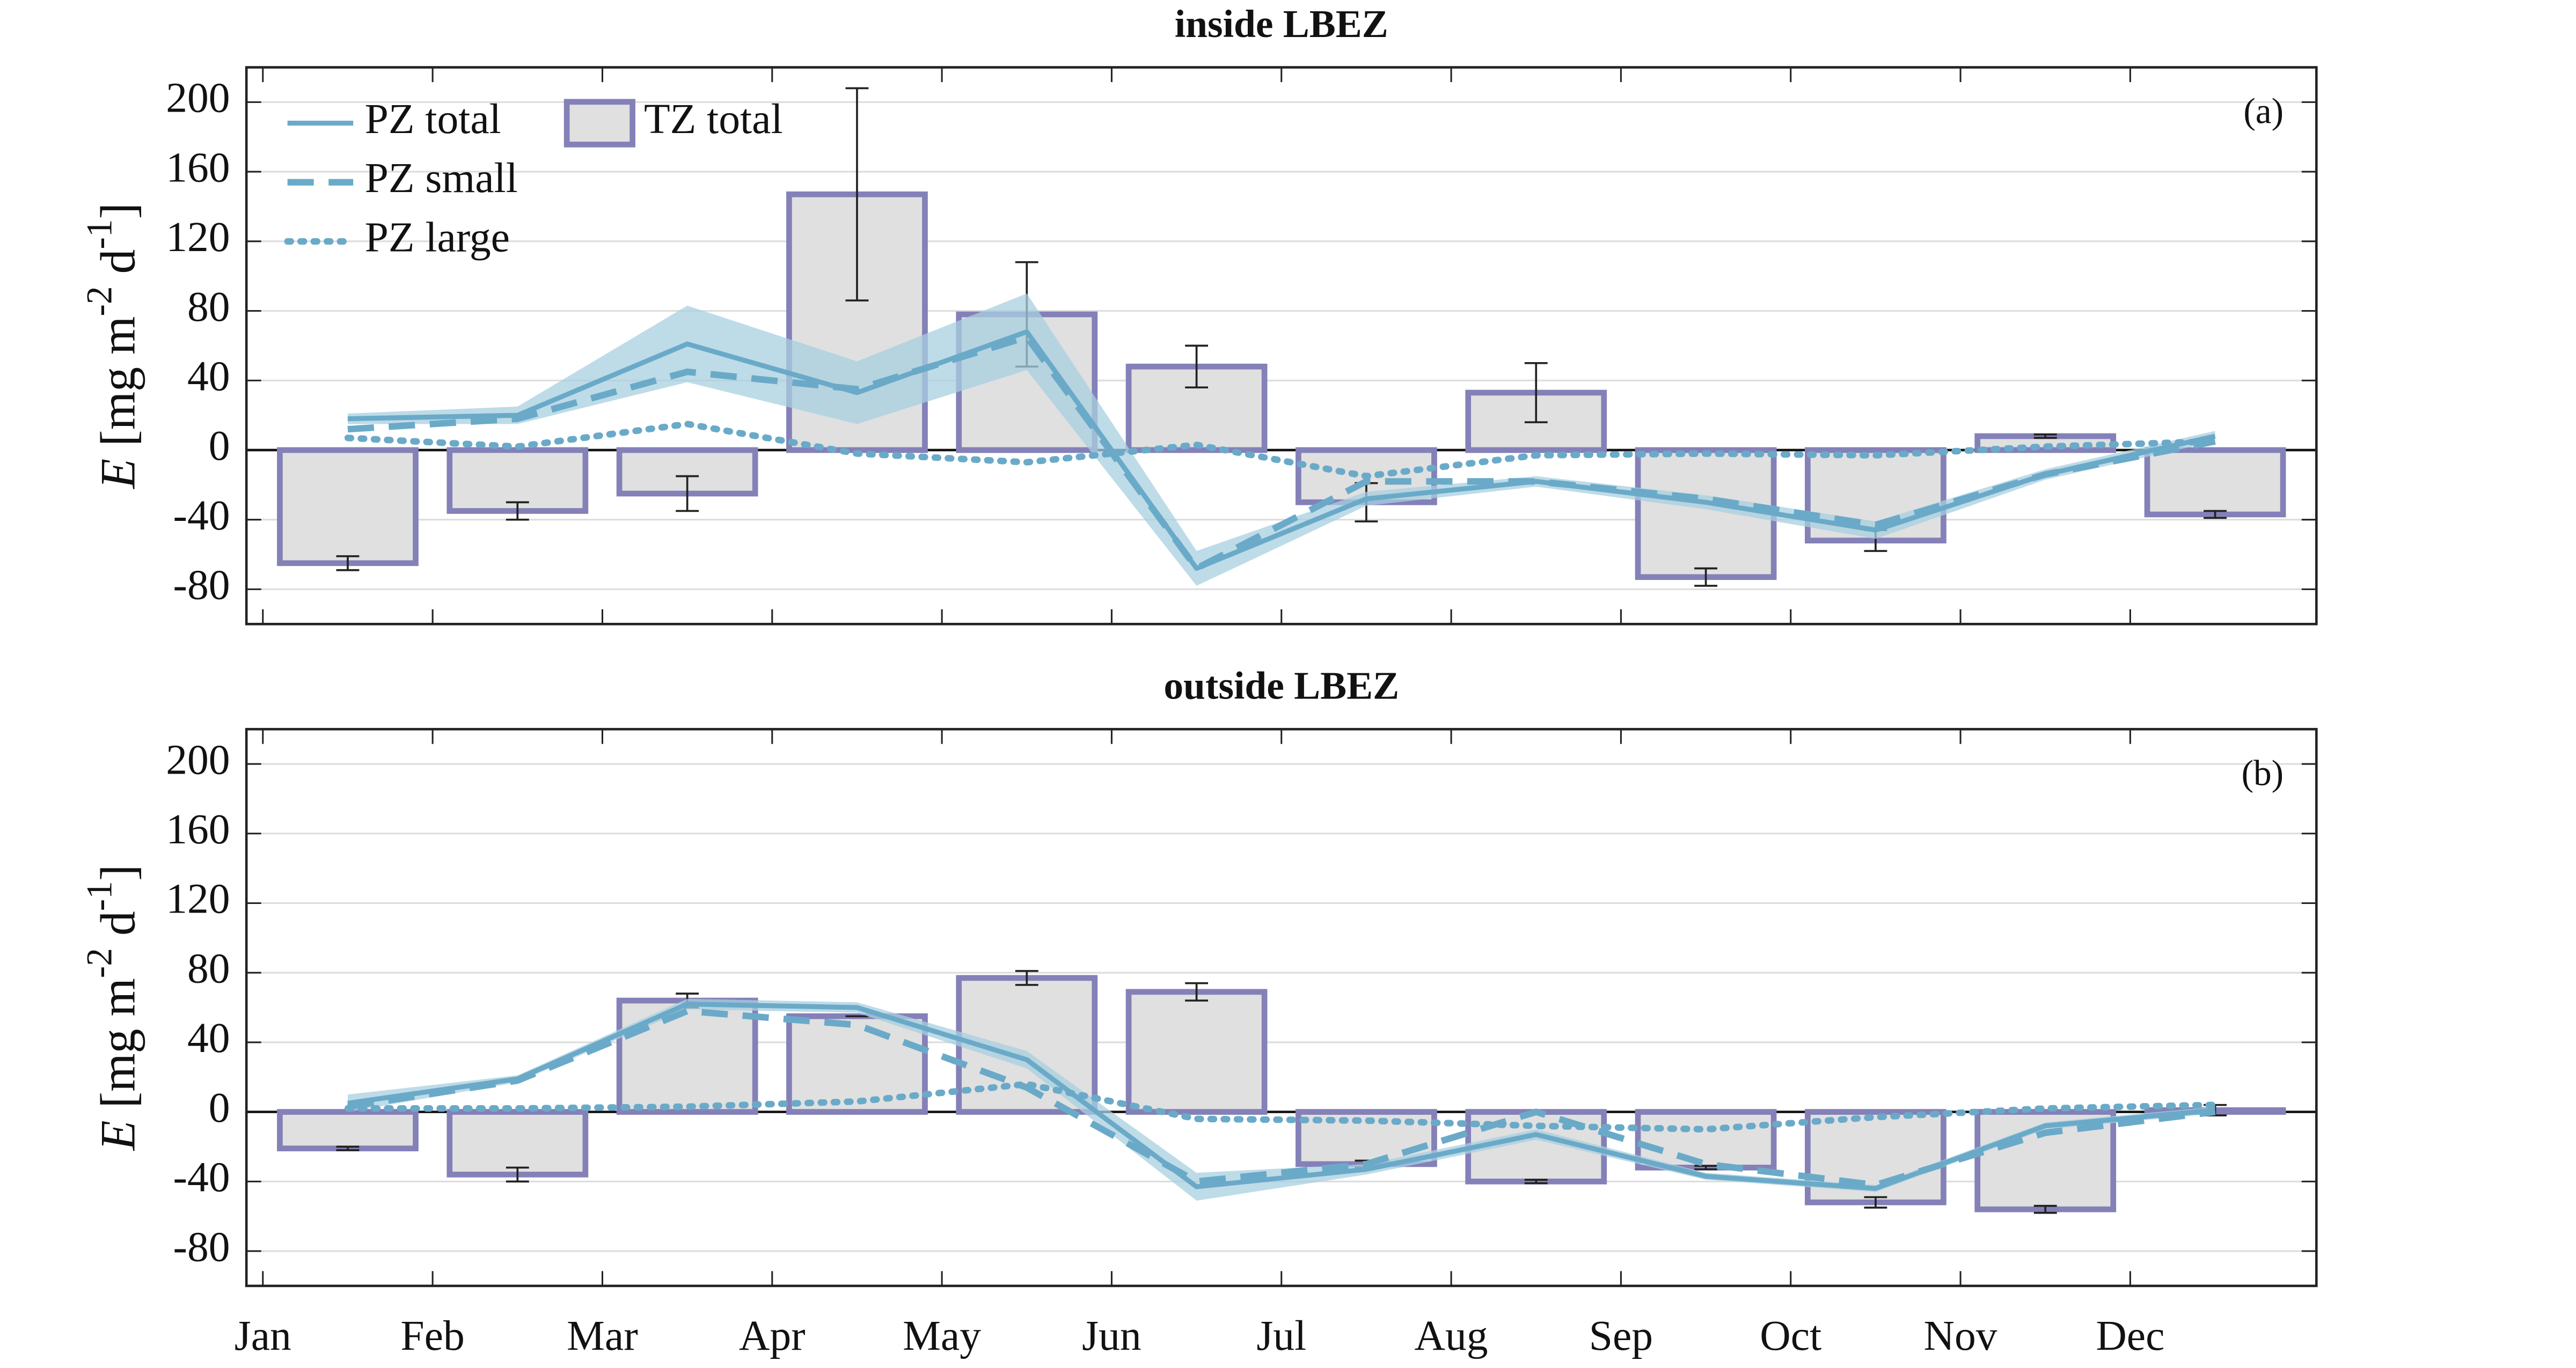  Describe the element at coordinates (2263, 773) in the screenshot. I see `panel-label: (b)` at that location.